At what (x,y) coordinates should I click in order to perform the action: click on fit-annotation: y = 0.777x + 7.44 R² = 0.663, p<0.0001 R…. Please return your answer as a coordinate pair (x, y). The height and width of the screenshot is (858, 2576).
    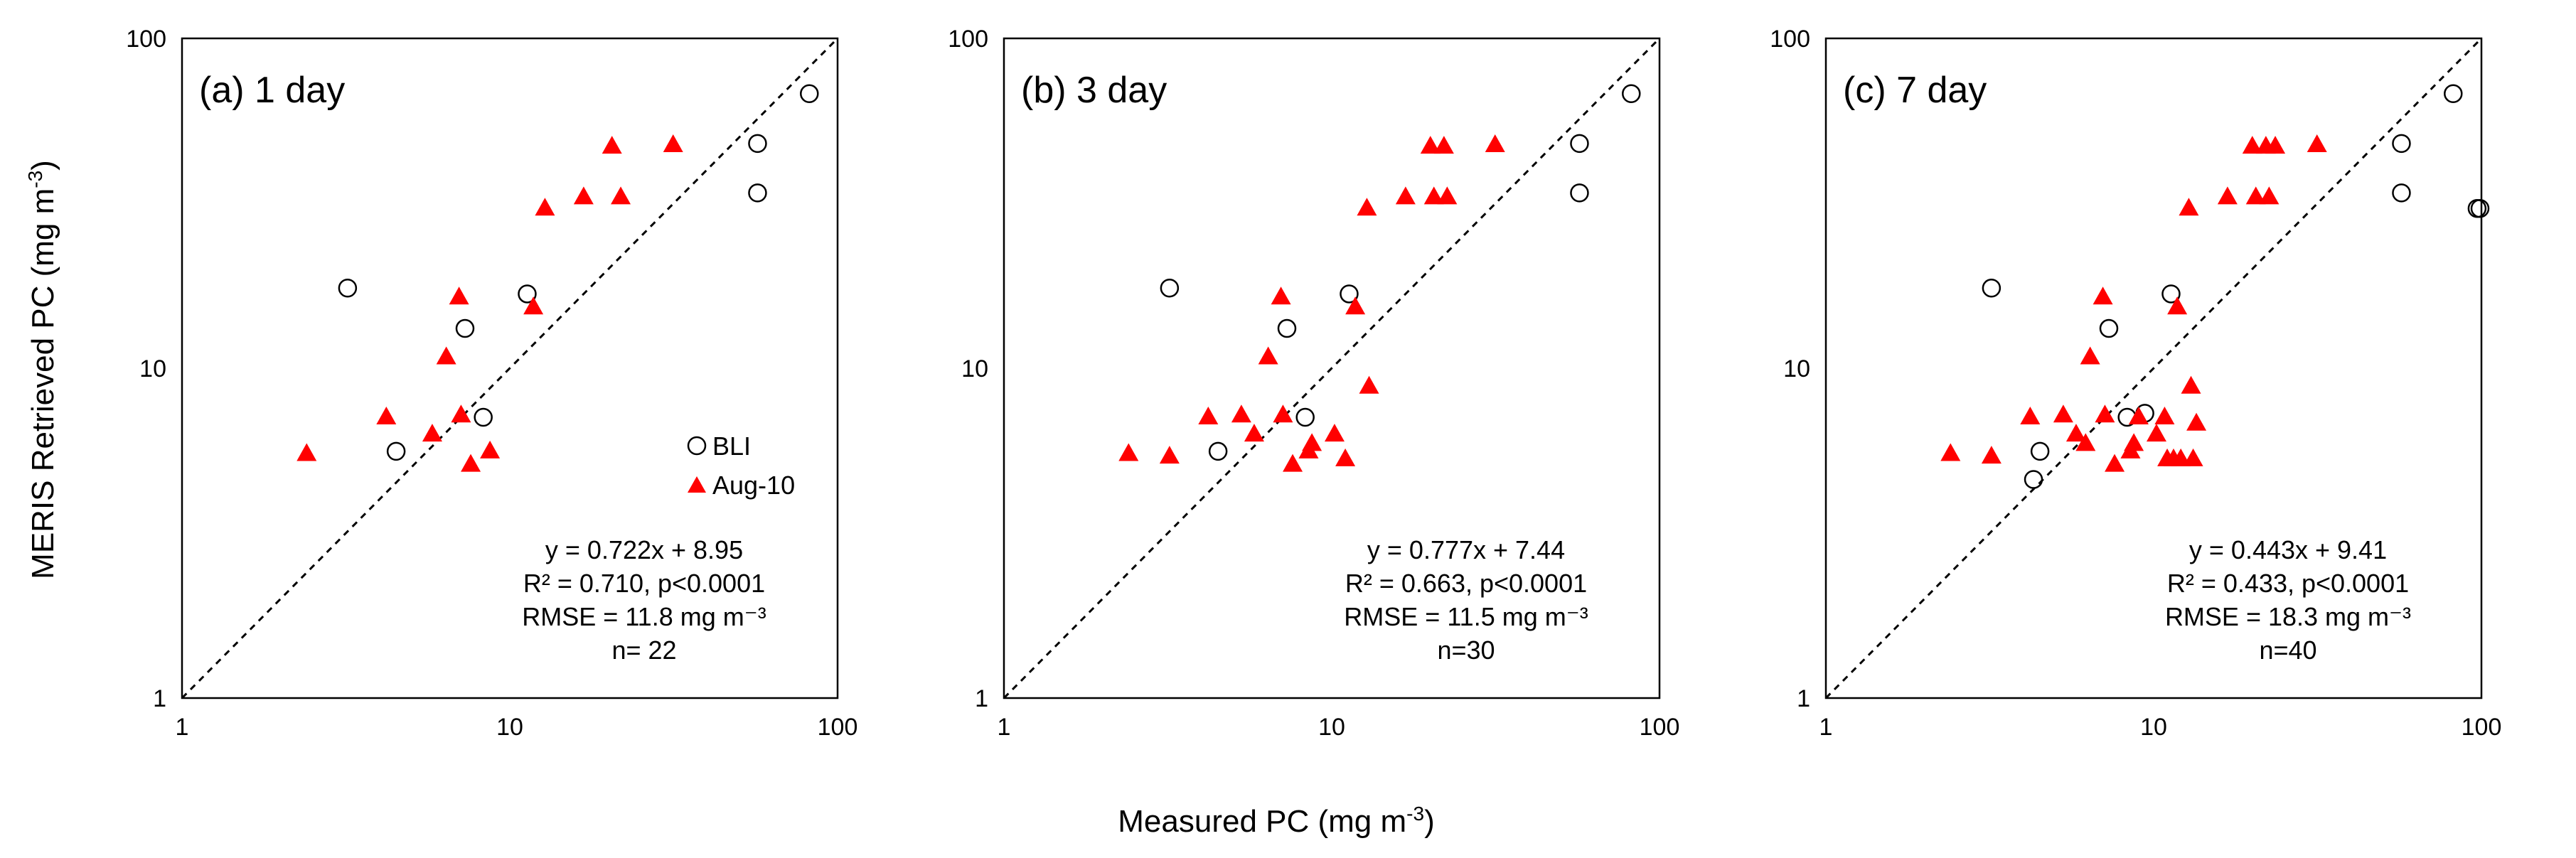
    Looking at the image, I should click on (1466, 600).